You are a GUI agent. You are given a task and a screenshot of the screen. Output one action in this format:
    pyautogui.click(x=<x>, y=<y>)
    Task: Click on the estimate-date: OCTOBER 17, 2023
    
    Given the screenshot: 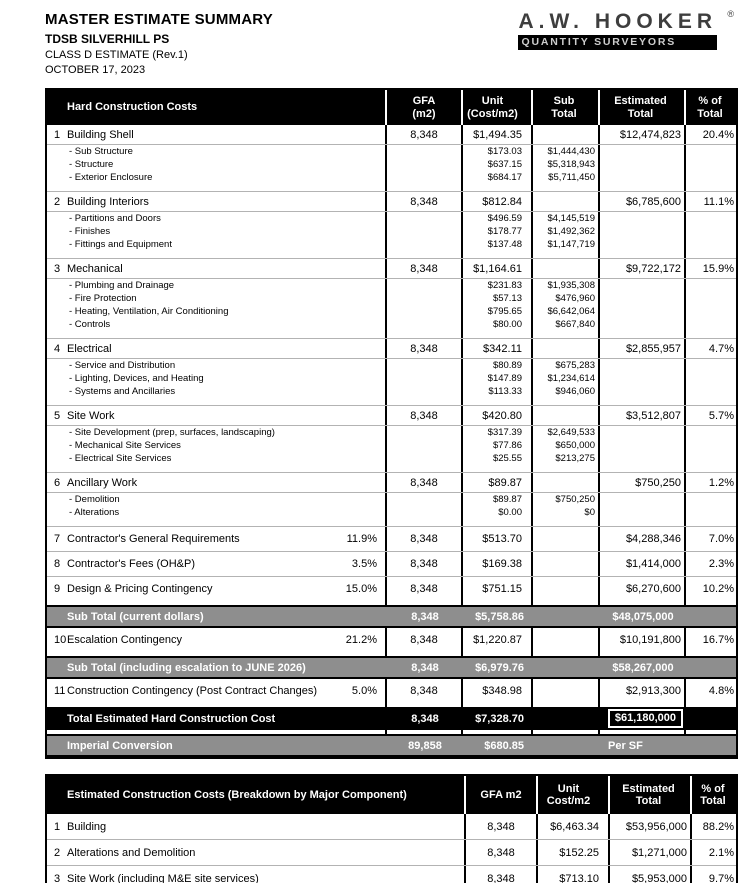 What is the action you would take?
    pyautogui.click(x=95, y=70)
    